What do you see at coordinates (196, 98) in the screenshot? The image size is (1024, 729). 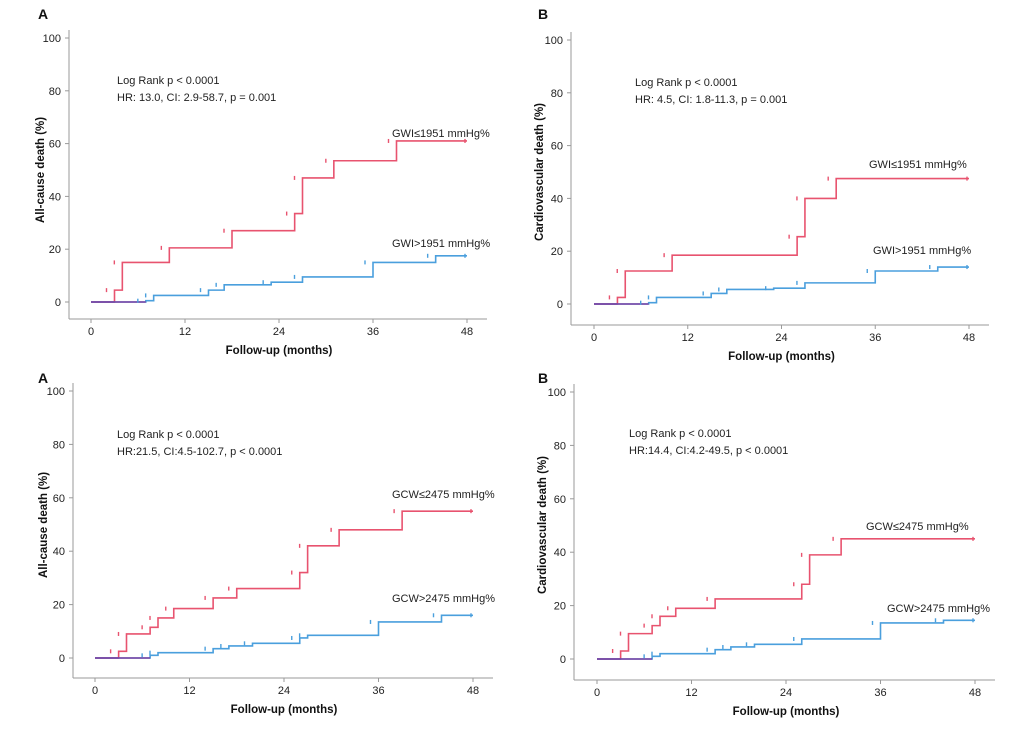 I see `hazard-ratio-annotation: HR: 13.0, CI: 2.9-58.7, p = 0.001` at bounding box center [196, 98].